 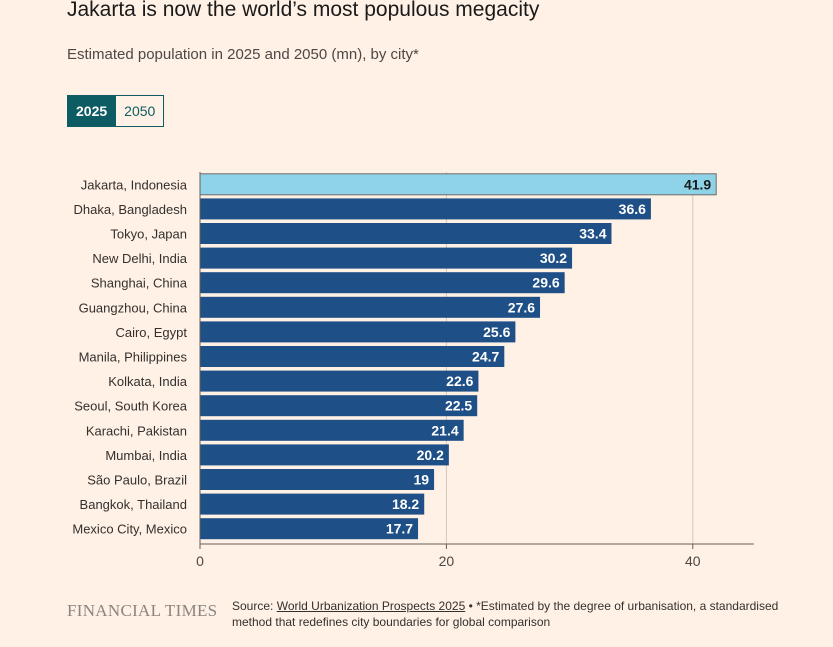 I want to click on value-label-10: 21.4, so click(x=444, y=430).